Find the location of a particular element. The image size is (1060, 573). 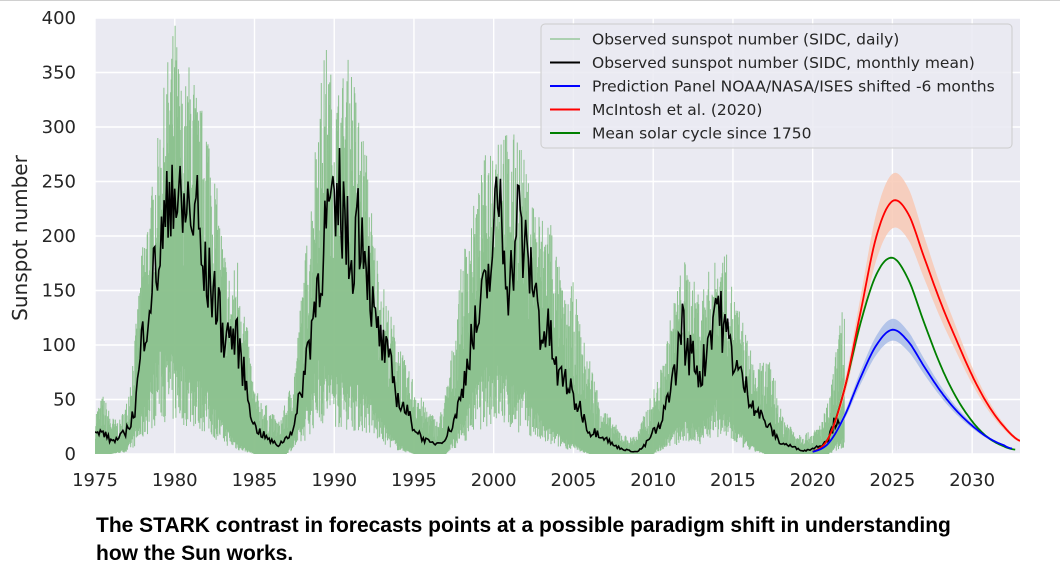

y-axis-title: Sunspot number is located at coordinates (20, 237).